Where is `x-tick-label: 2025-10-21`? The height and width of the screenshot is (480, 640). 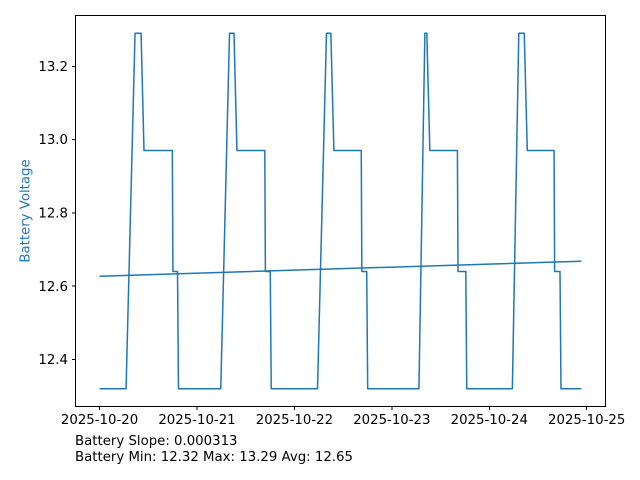 x-tick-label: 2025-10-21 is located at coordinates (196, 420).